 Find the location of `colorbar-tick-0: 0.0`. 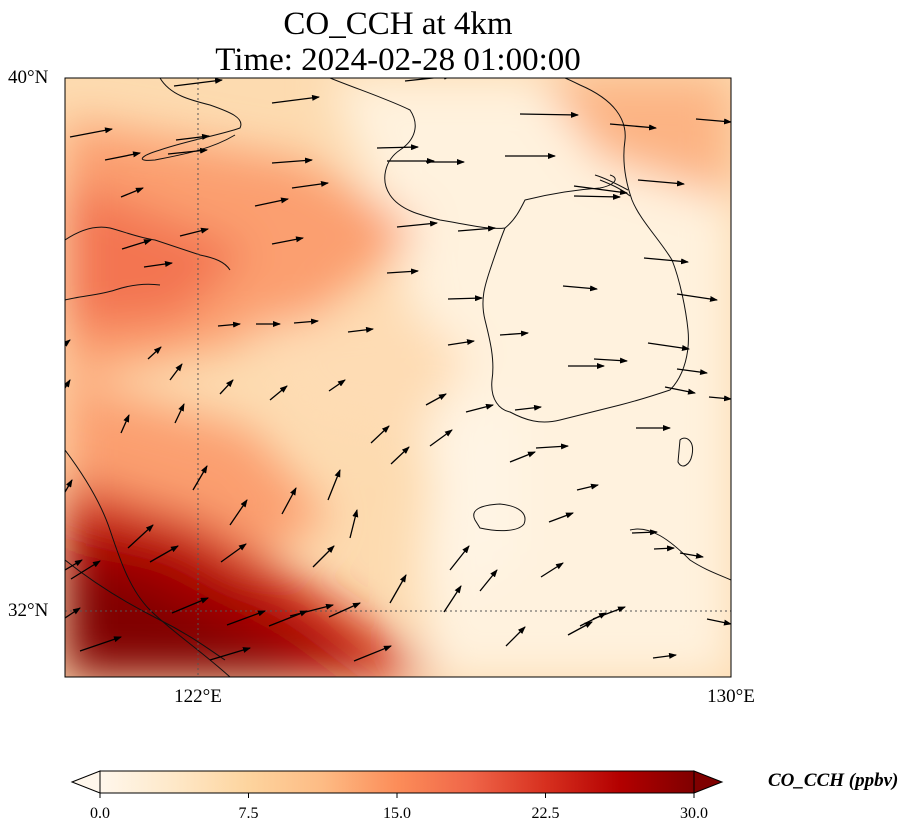

colorbar-tick-0: 0.0 is located at coordinates (100, 813).